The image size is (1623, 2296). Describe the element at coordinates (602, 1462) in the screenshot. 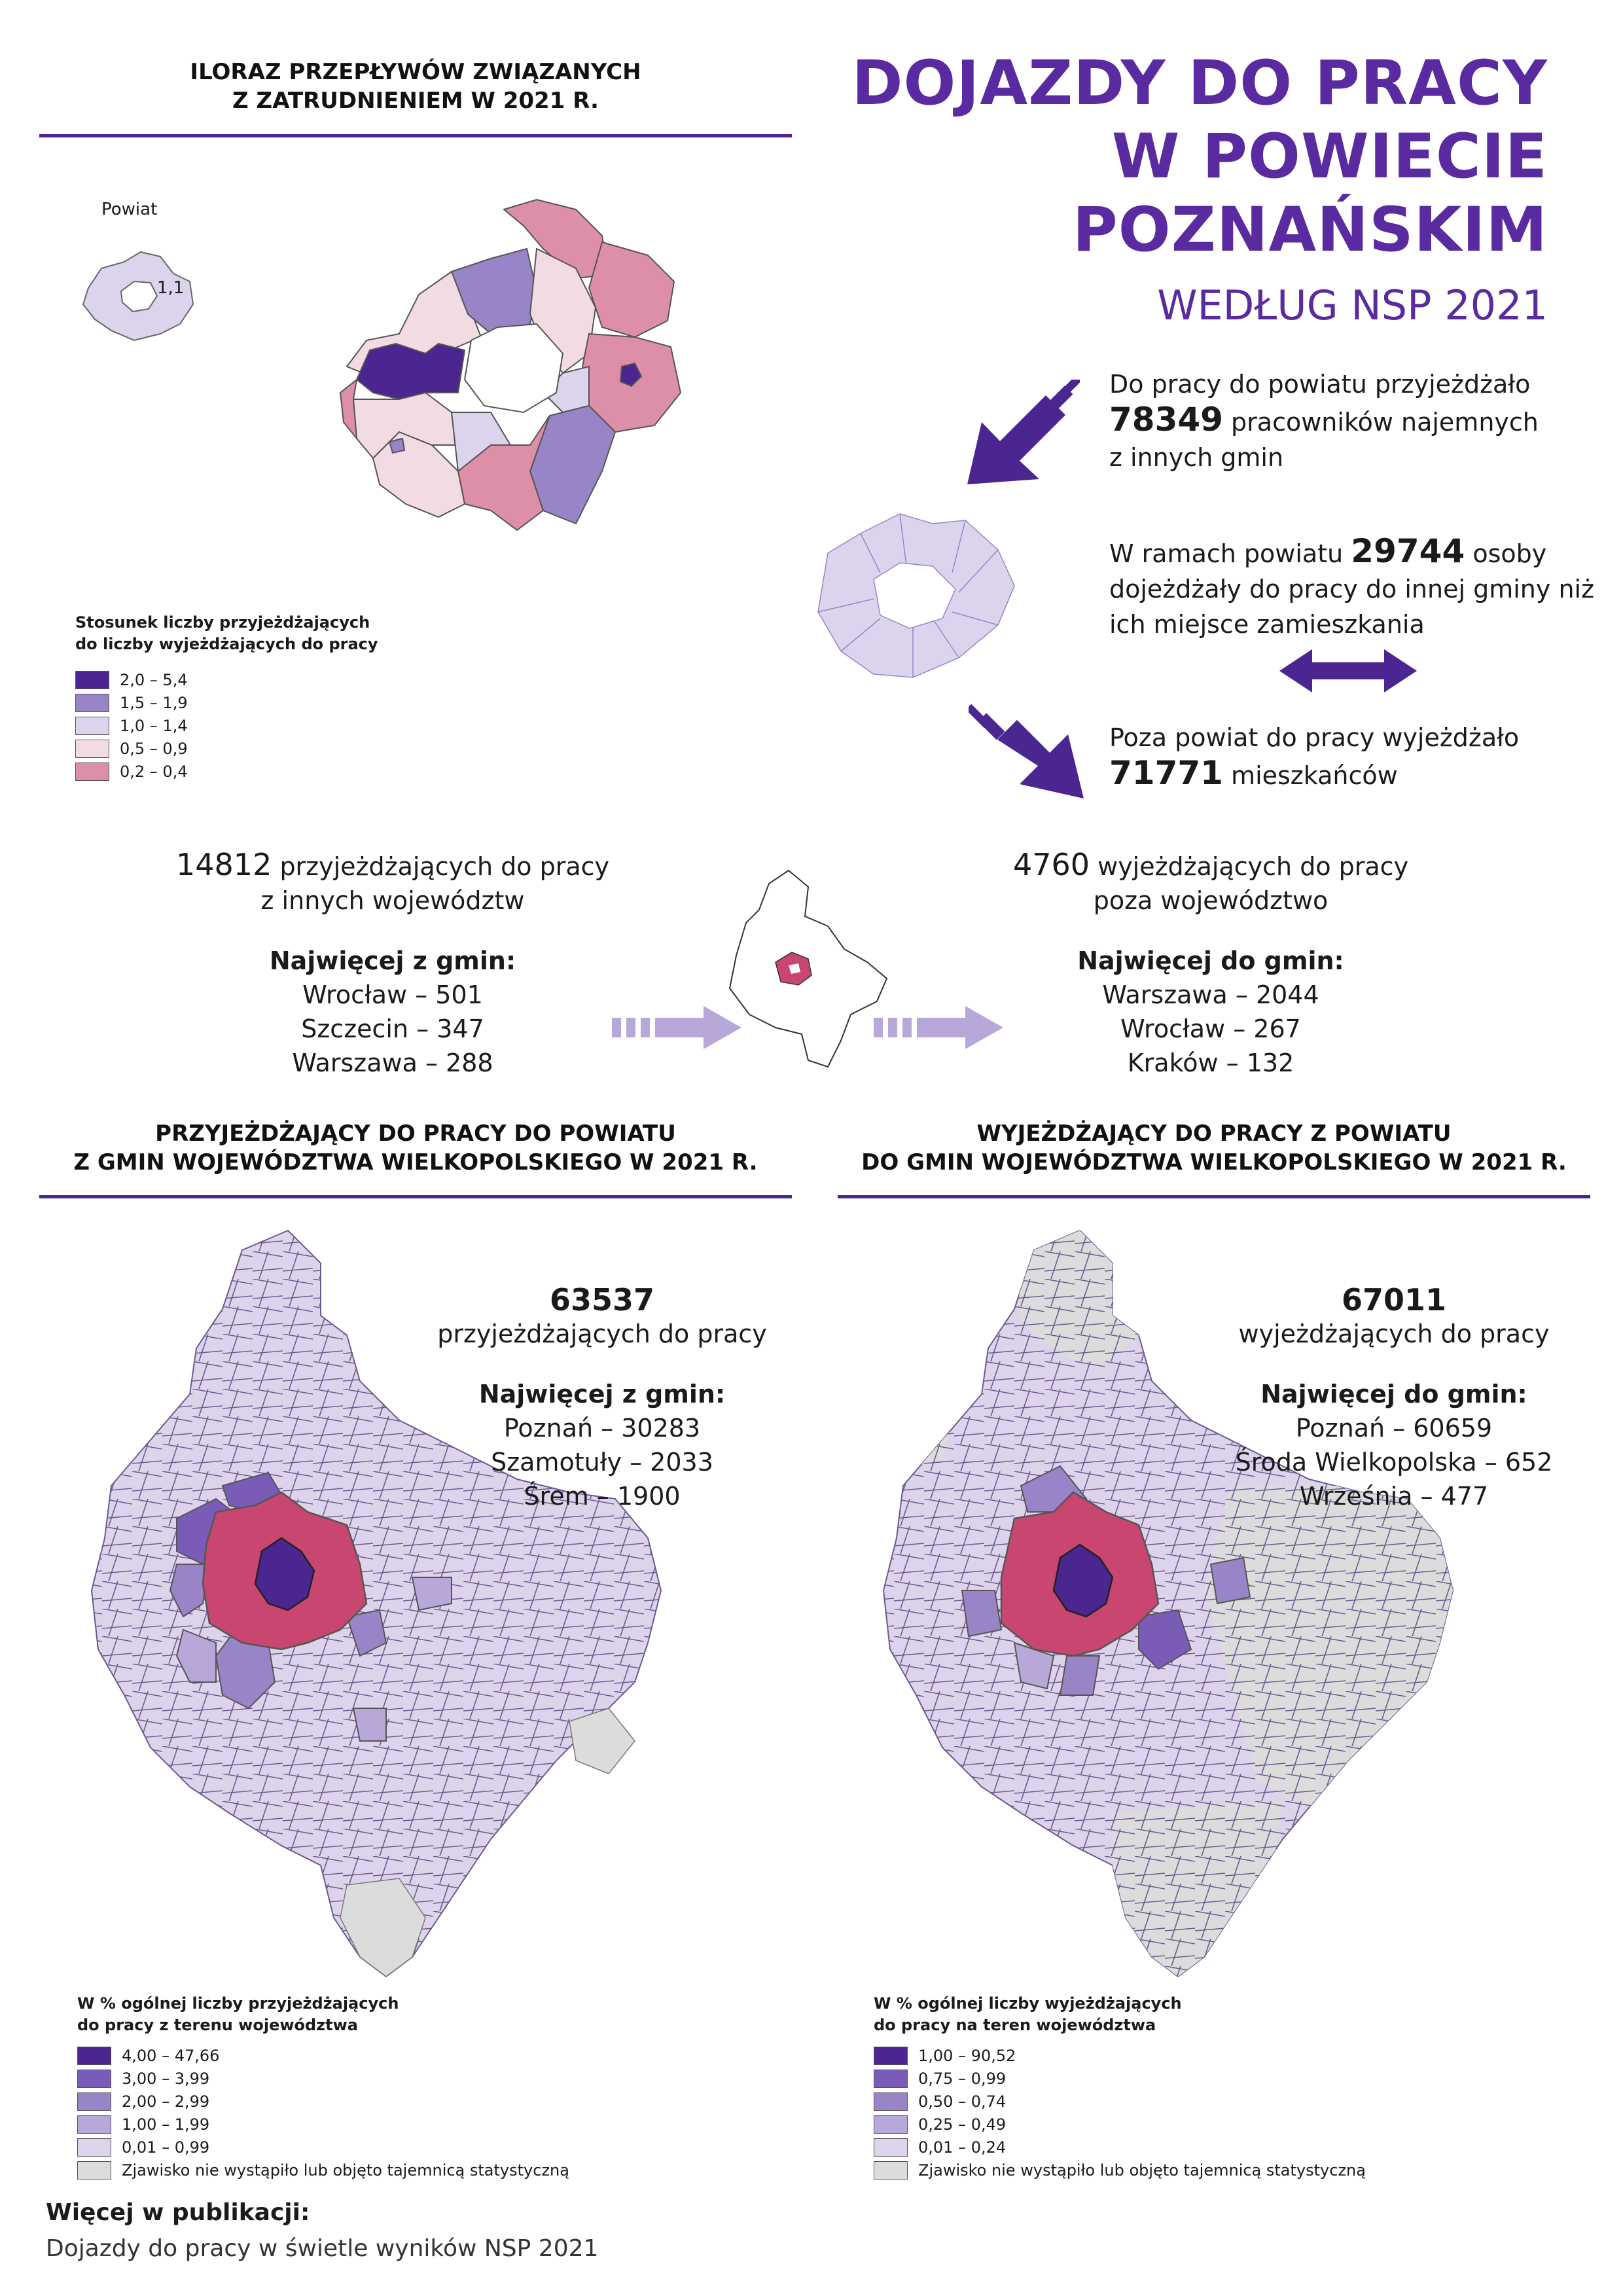

I see `incoming-item: Szamotuły – 2033` at that location.